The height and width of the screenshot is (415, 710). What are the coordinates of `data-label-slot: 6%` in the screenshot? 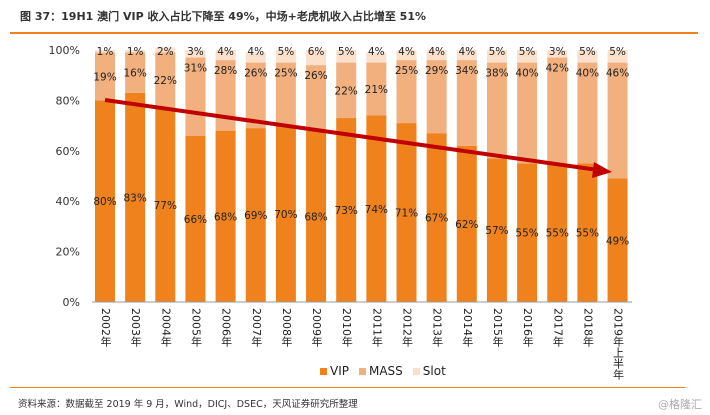 It's located at (316, 52).